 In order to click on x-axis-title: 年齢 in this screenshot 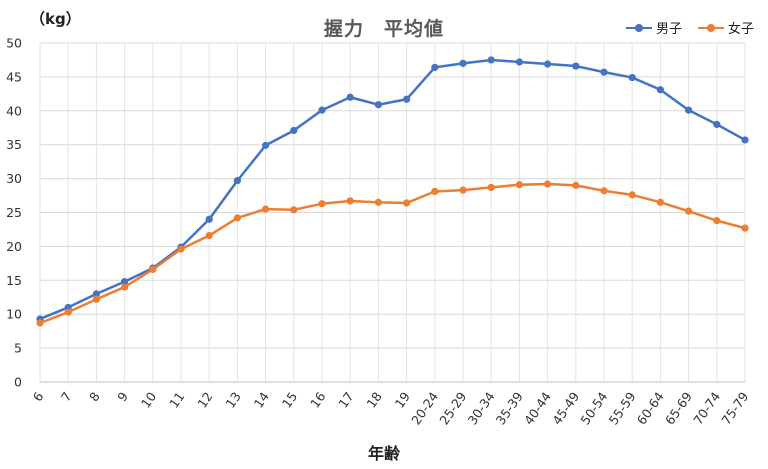, I will do `click(383, 453)`.